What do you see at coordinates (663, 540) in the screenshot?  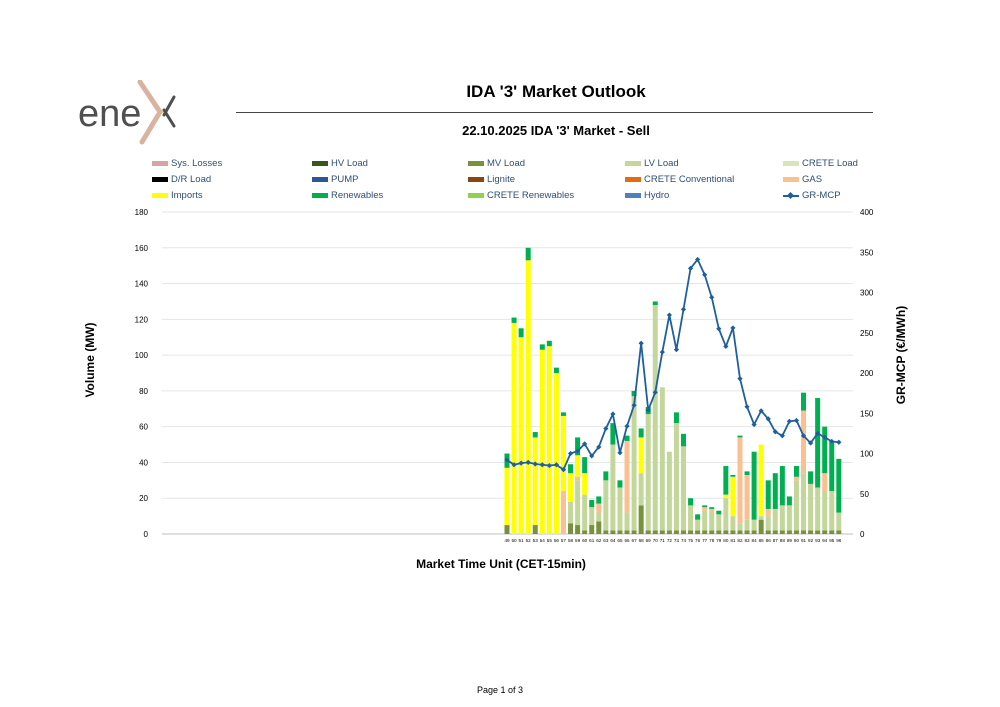 I see `x-tick-label: 71` at bounding box center [663, 540].